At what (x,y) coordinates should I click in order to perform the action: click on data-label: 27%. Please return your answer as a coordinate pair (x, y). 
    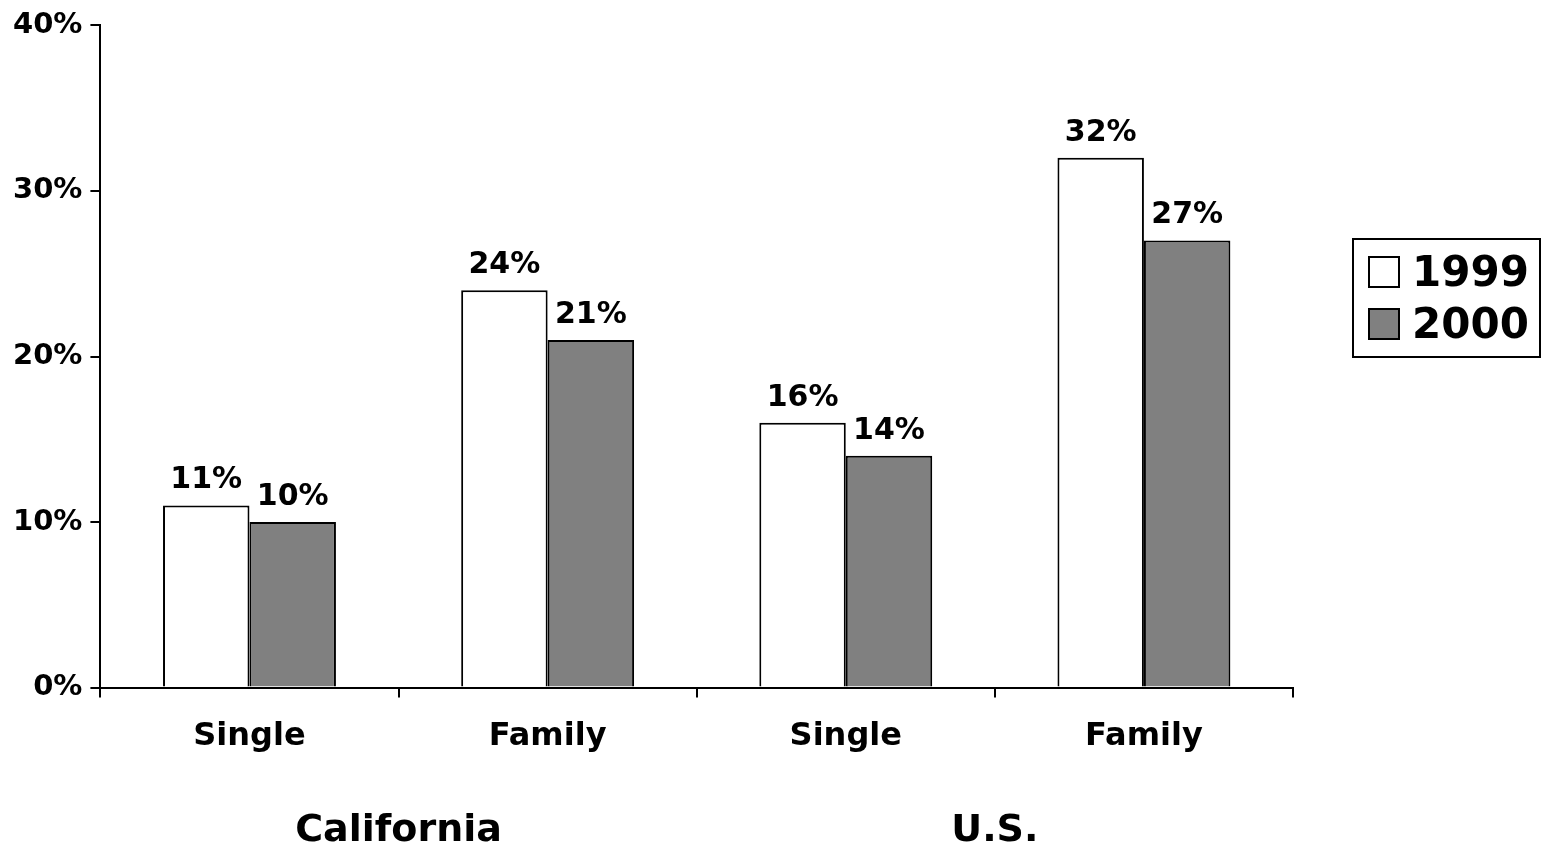
    Looking at the image, I should click on (1187, 213).